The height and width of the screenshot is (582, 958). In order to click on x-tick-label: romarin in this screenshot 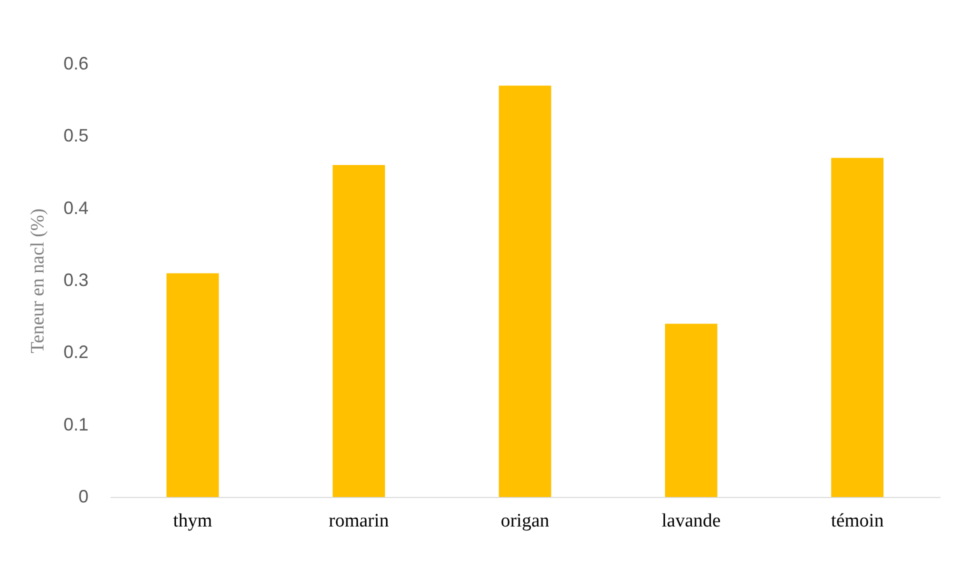, I will do `click(359, 521)`.